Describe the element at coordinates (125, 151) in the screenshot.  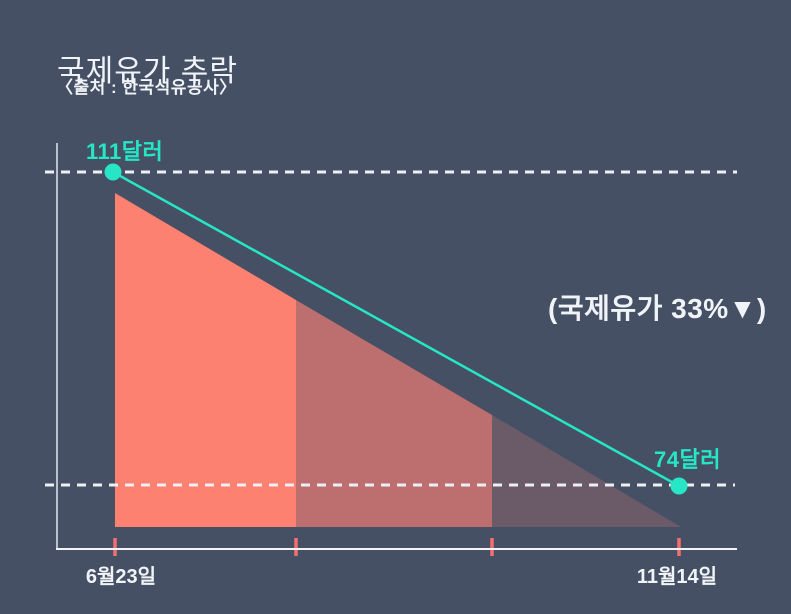
I see `start-value-label: 111달러` at that location.